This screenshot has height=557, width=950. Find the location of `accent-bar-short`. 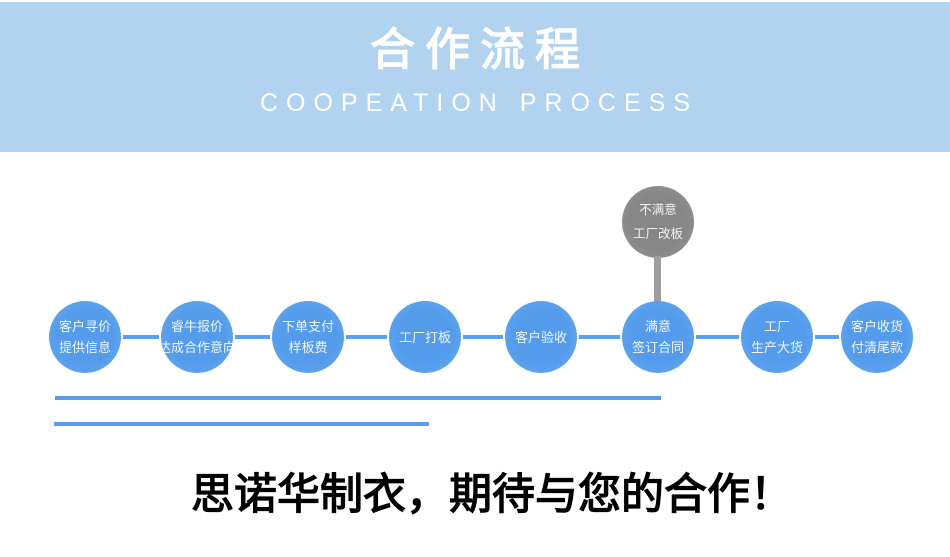

accent-bar-short is located at coordinates (241, 424).